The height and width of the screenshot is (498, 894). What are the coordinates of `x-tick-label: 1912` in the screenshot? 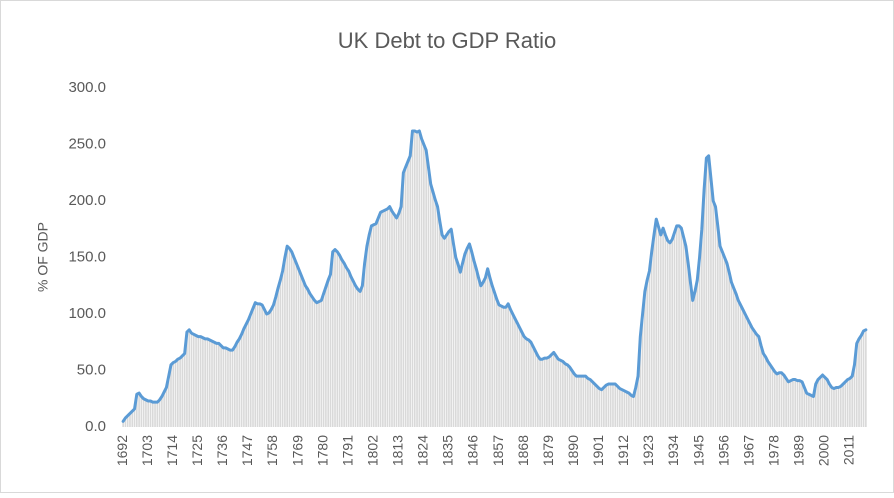 It's located at (623, 450).